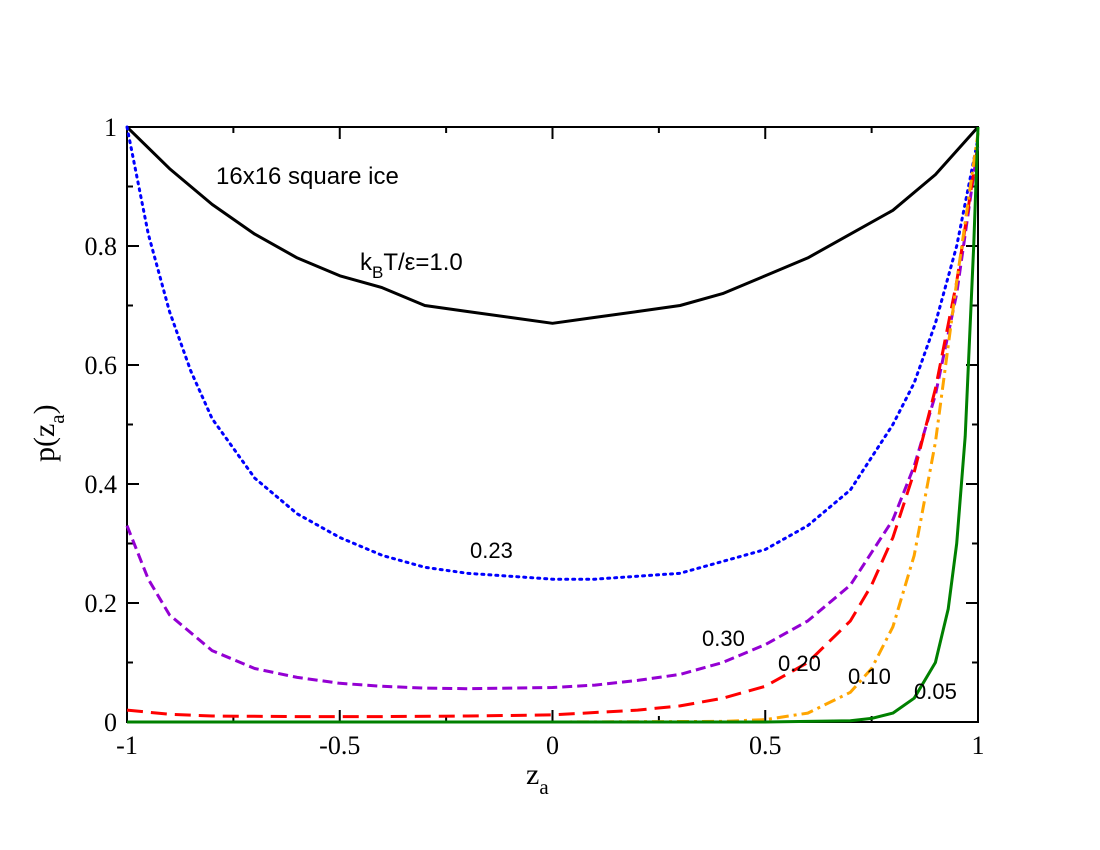 Image resolution: width=1100 pixels, height=850 pixels. What do you see at coordinates (765, 745) in the screenshot?
I see `x-tick-label: 0.5` at bounding box center [765, 745].